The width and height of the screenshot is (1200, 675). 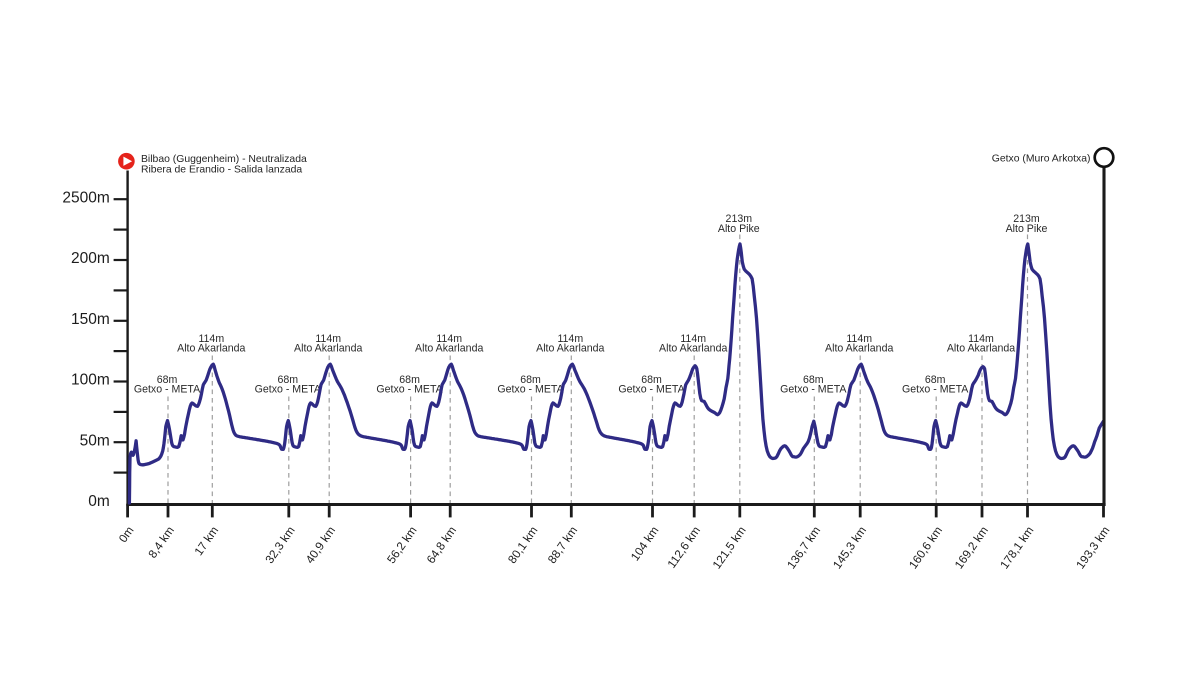 What do you see at coordinates (95, 440) in the screenshot?
I see `svg-text: 50m` at bounding box center [95, 440].